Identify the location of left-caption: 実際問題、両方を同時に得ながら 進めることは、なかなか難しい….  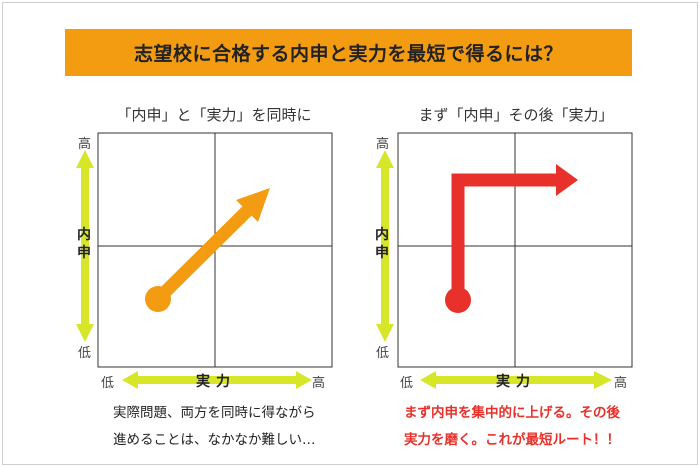
(214, 427).